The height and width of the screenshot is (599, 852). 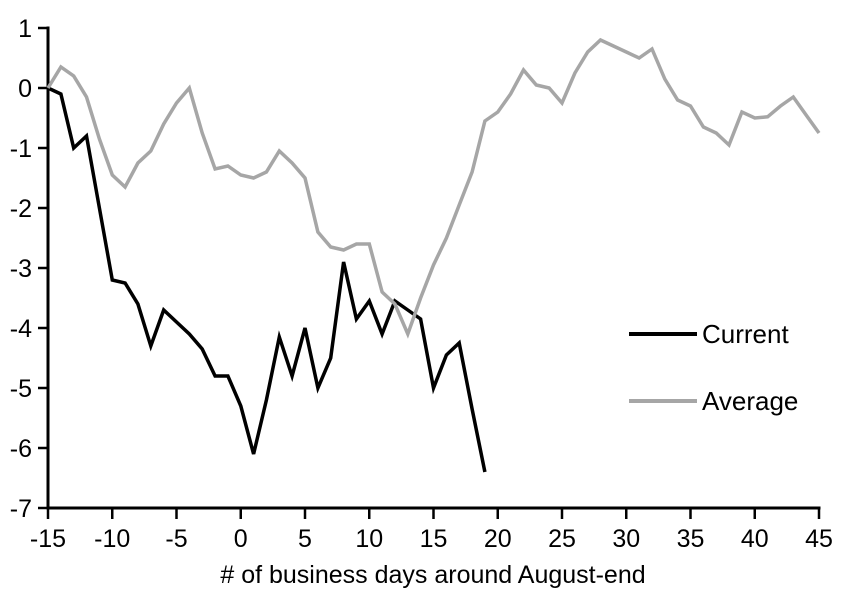 I want to click on x-tick-label: 20, so click(x=498, y=539).